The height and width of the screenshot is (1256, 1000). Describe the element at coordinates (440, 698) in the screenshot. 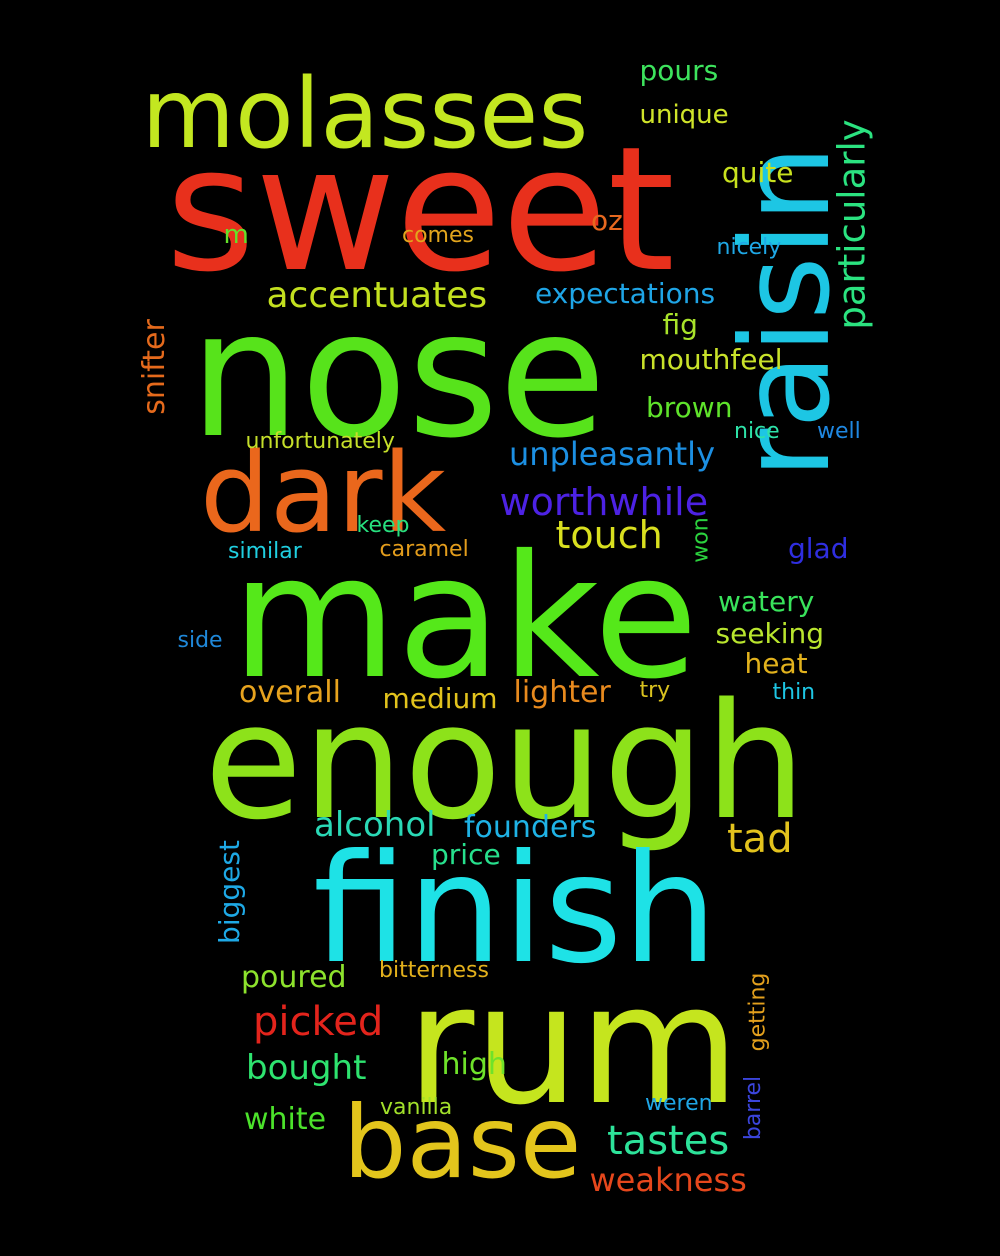

I see `word-medium: medium` at that location.